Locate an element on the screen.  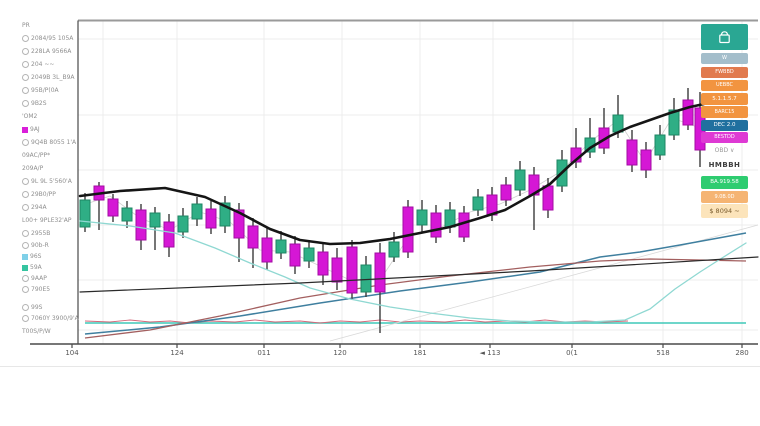
axis-legend-row: 790E5 is located at coordinates (36, 289).